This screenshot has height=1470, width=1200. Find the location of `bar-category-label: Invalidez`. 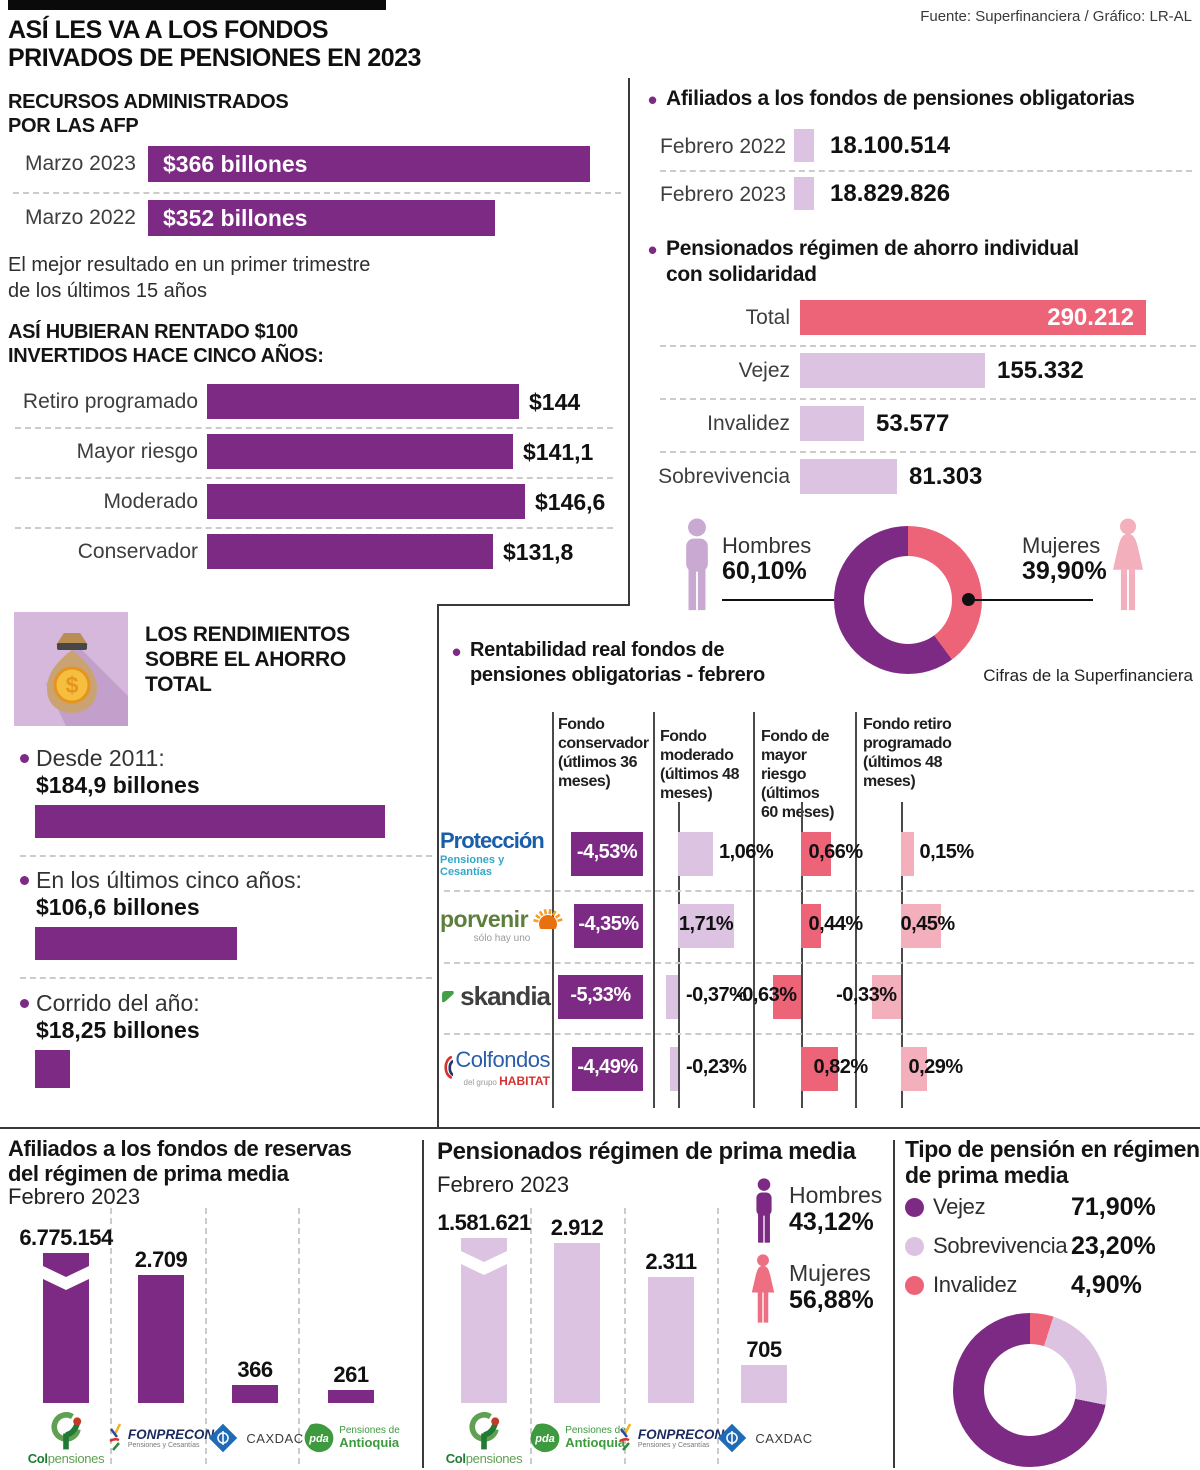

bar-category-label: Invalidez is located at coordinates (748, 423).